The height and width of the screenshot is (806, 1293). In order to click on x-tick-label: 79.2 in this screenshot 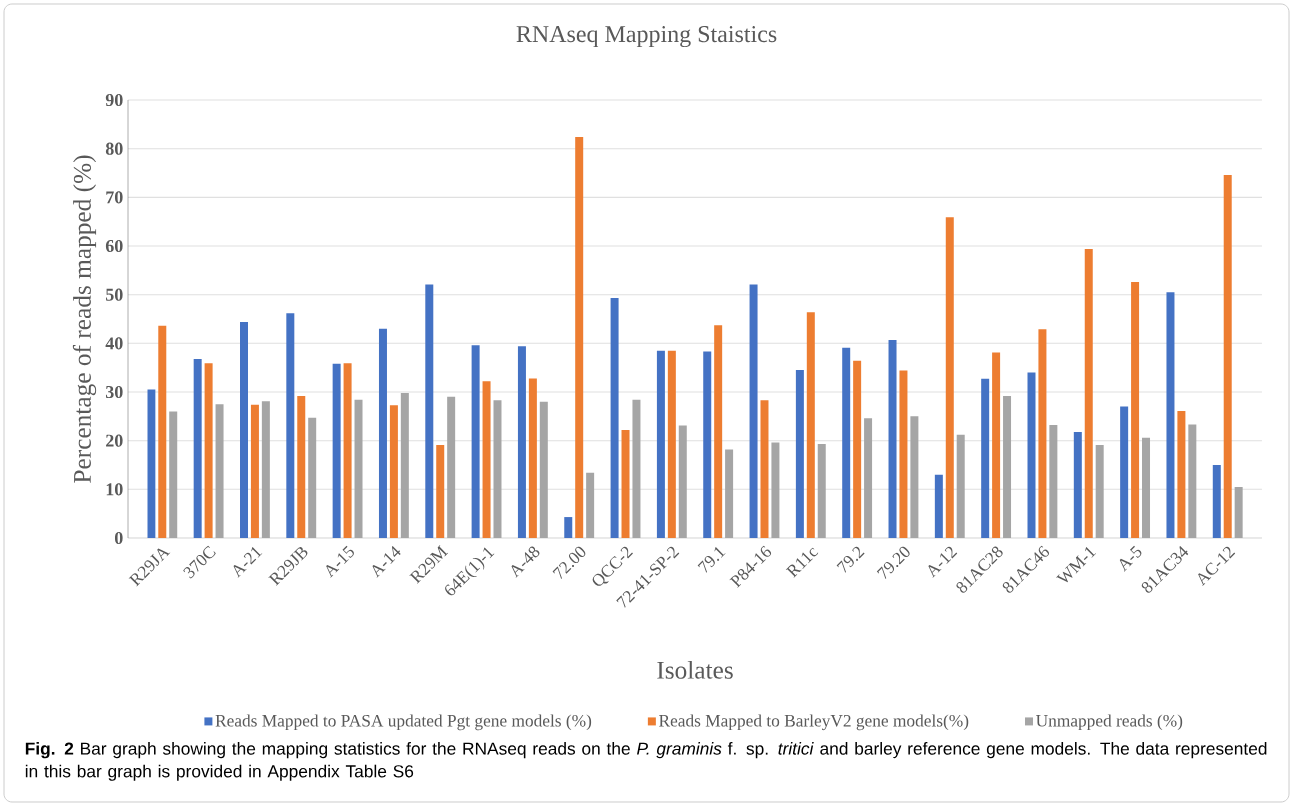, I will do `click(850, 559)`.